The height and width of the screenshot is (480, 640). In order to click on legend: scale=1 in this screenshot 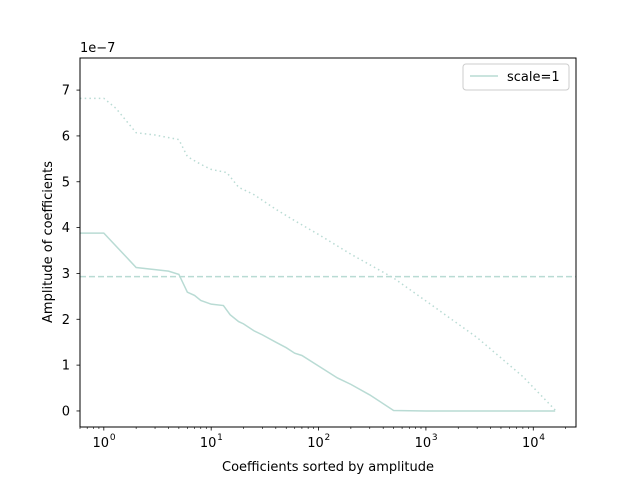, I will do `click(516, 77)`.